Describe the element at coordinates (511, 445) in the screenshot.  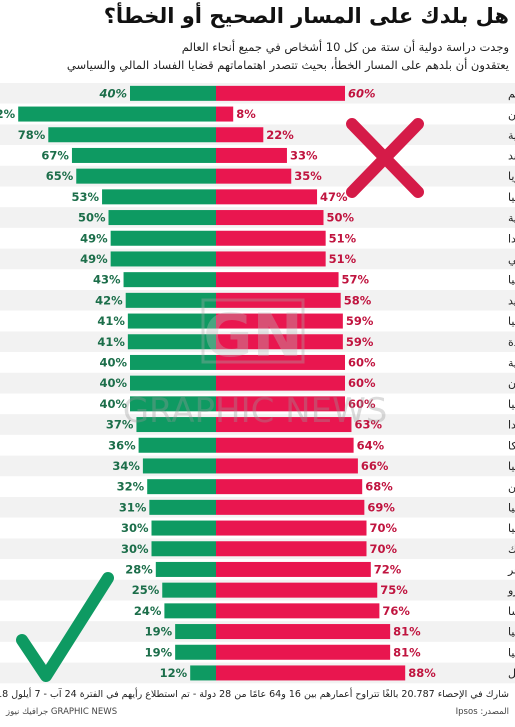
I see `country-label: بلجيكا` at that location.